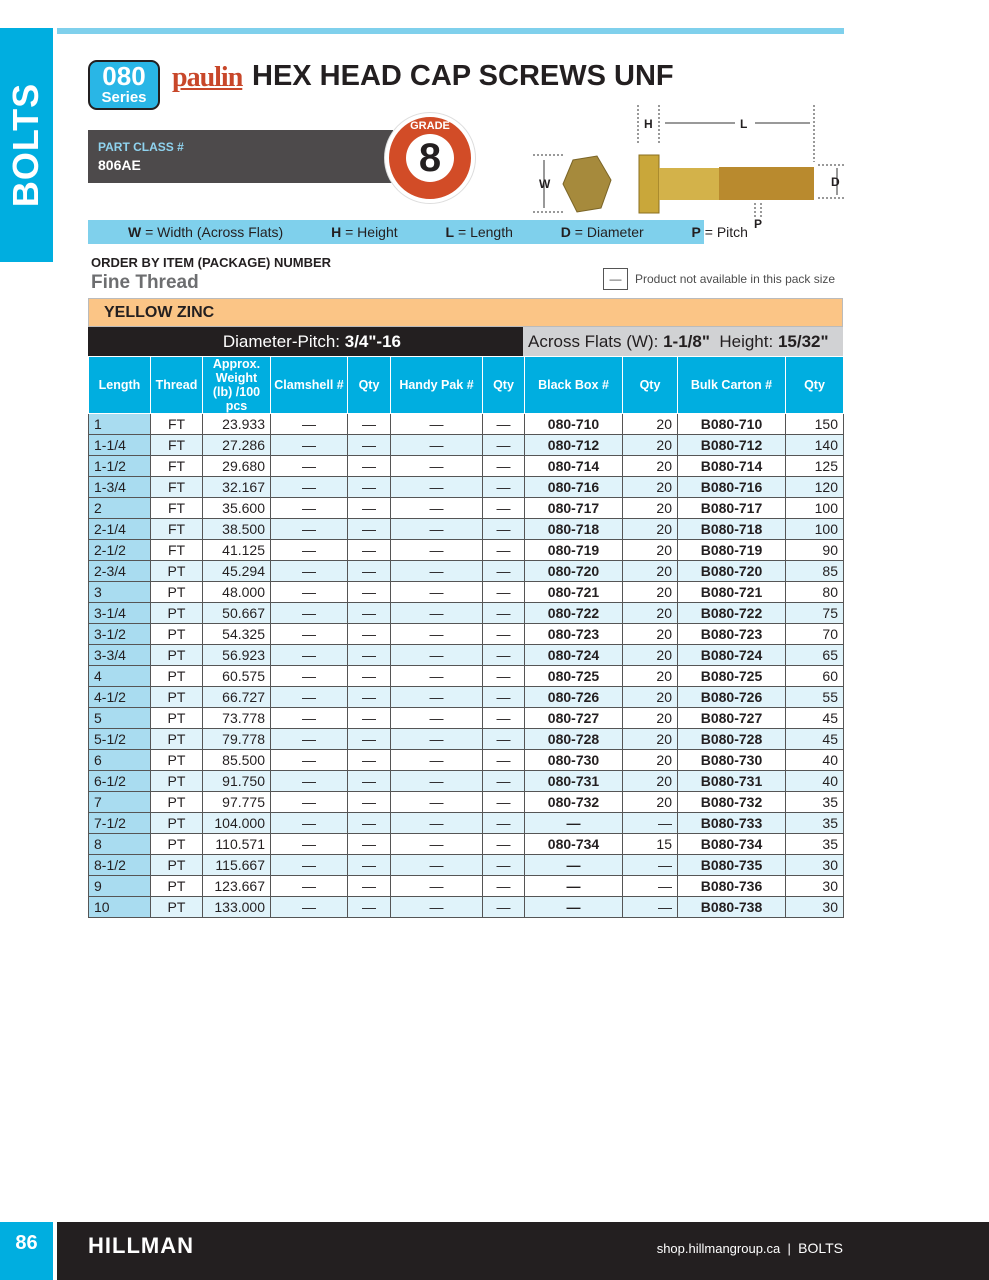 The image size is (989, 1280). Describe the element at coordinates (731, 487) in the screenshot. I see `table-cell: B080-716` at that location.